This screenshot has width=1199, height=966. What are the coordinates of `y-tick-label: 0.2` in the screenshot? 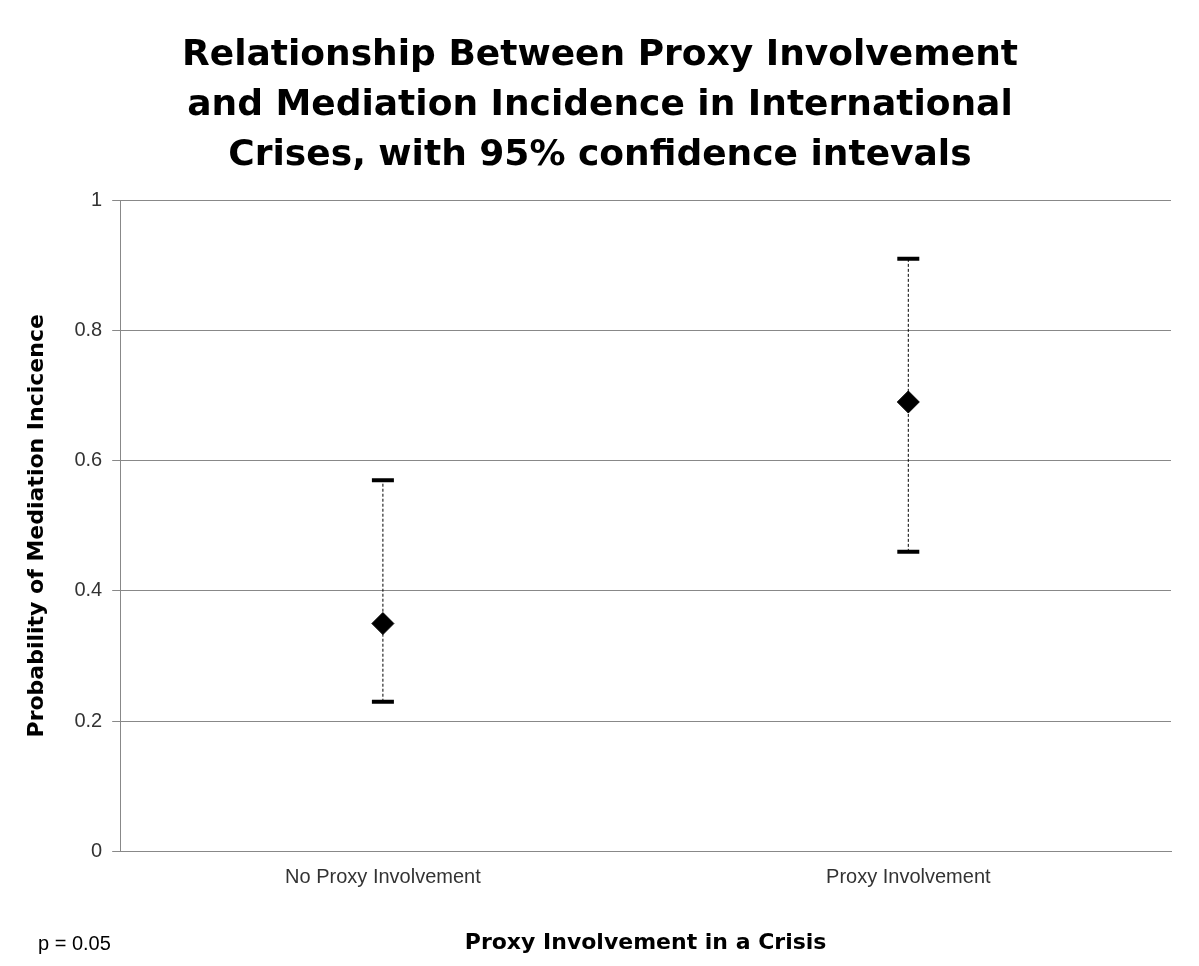 It's located at (88, 719).